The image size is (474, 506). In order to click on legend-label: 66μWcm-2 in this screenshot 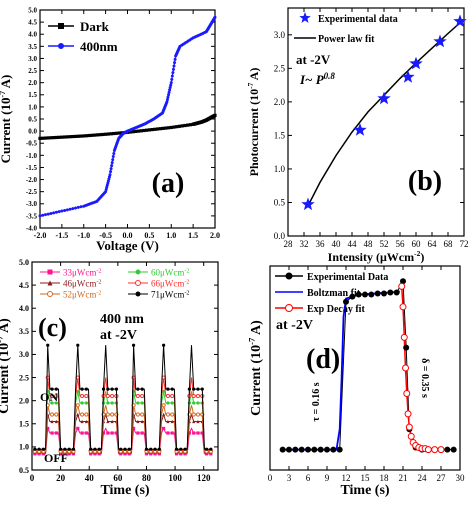, I will do `click(170, 284)`.